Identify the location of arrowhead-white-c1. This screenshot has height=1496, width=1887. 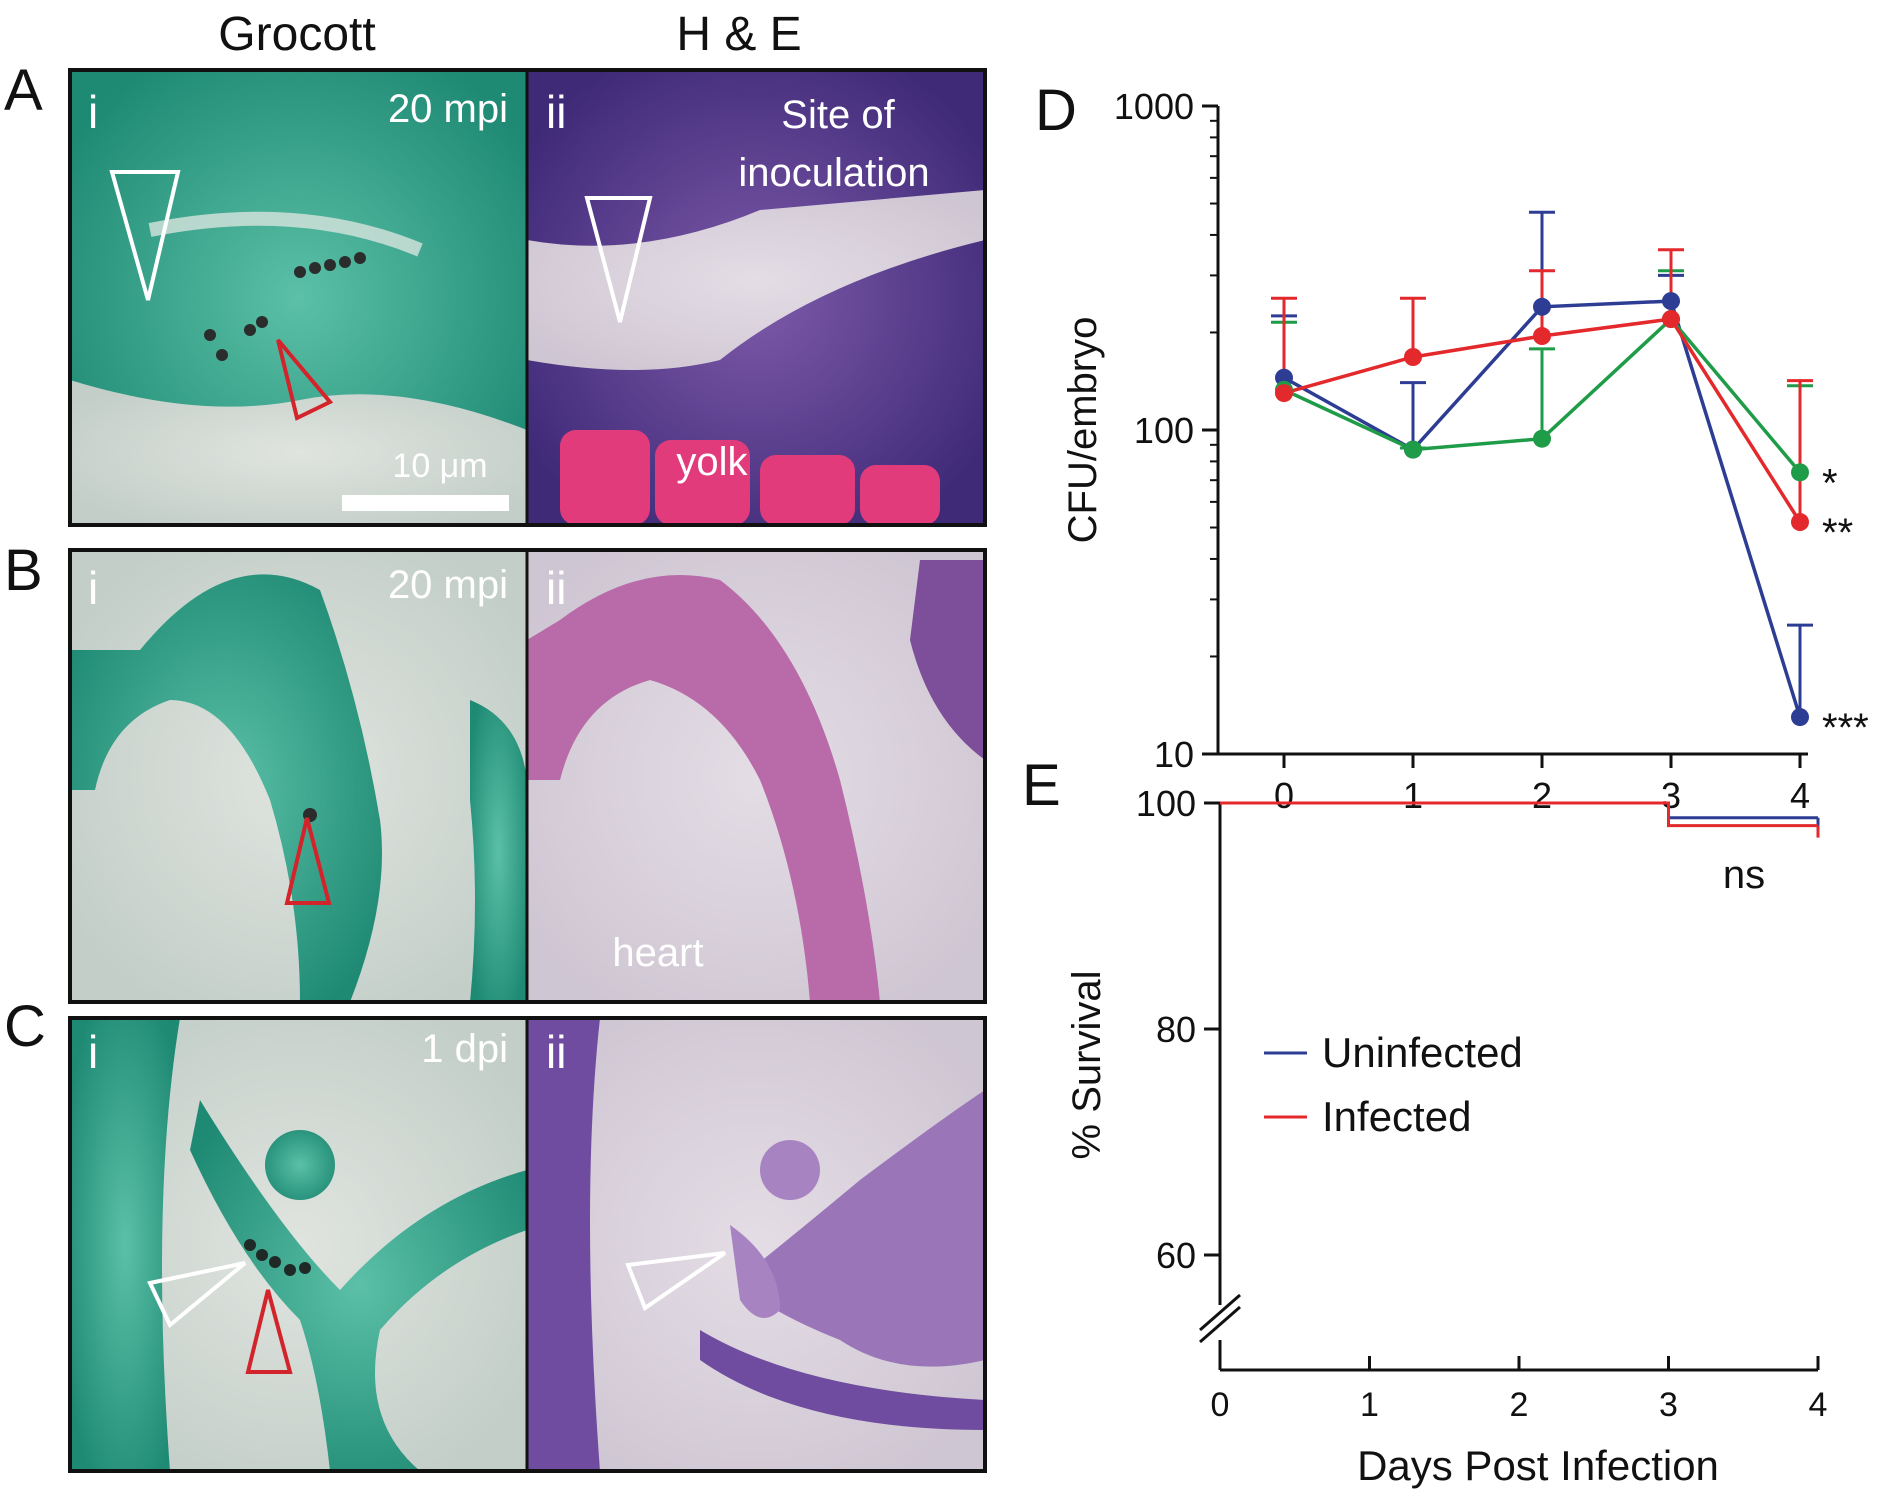
(197, 1295).